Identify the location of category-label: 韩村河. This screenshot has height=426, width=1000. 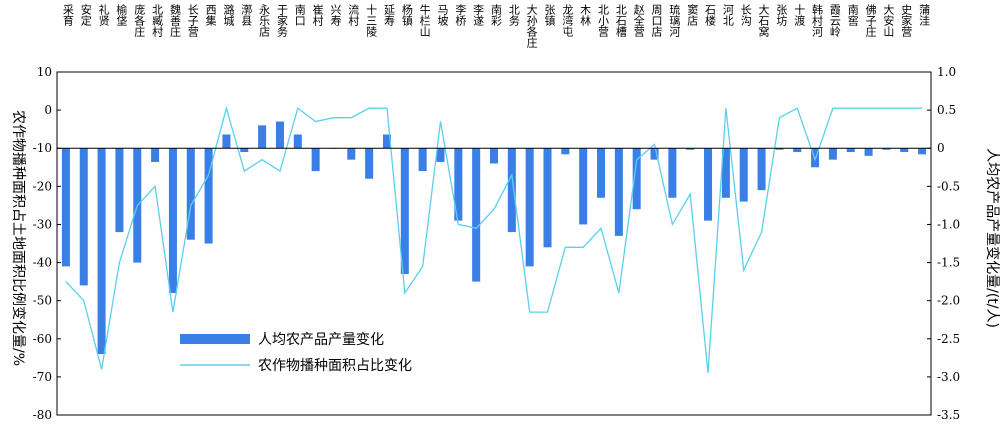
(817, 20).